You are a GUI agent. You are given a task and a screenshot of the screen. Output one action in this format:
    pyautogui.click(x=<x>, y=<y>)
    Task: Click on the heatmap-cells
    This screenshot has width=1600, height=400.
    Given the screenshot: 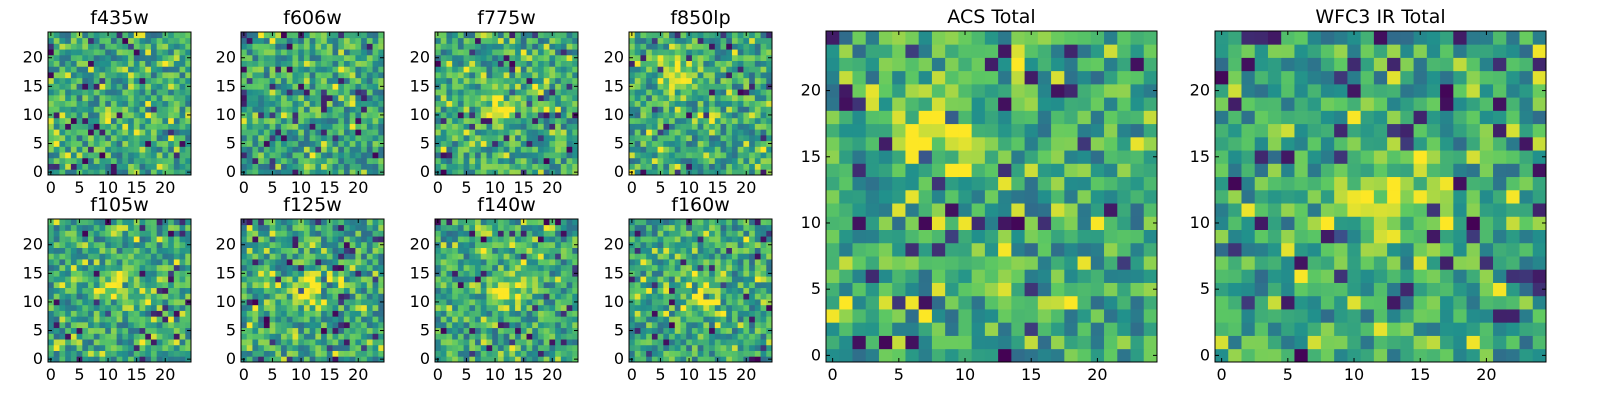 What is the action you would take?
    pyautogui.click(x=701, y=104)
    